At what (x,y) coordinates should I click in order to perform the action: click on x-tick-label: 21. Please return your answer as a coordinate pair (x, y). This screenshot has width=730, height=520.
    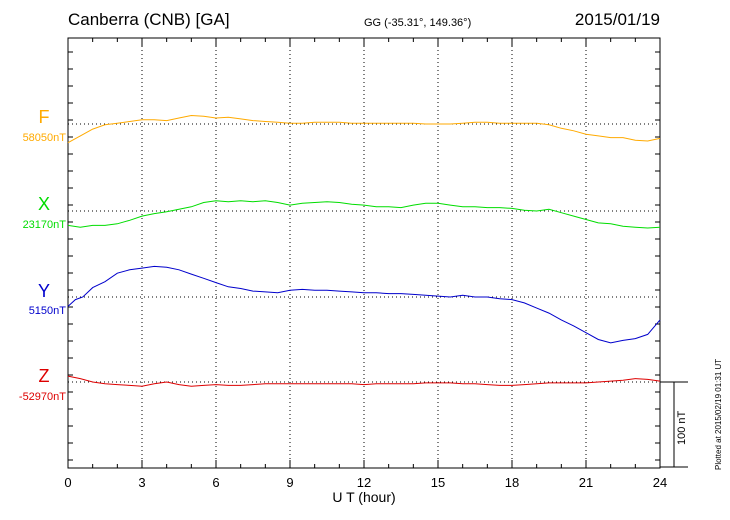
    Looking at the image, I should click on (586, 482).